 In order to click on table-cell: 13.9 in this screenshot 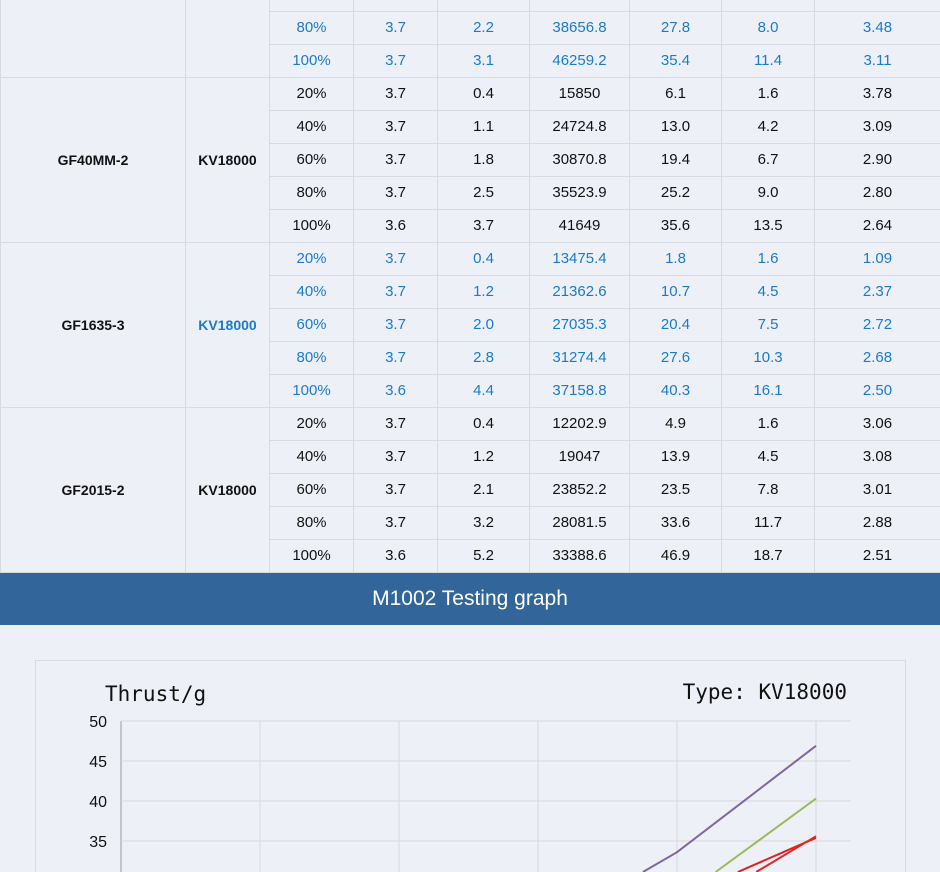, I will do `click(675, 457)`.